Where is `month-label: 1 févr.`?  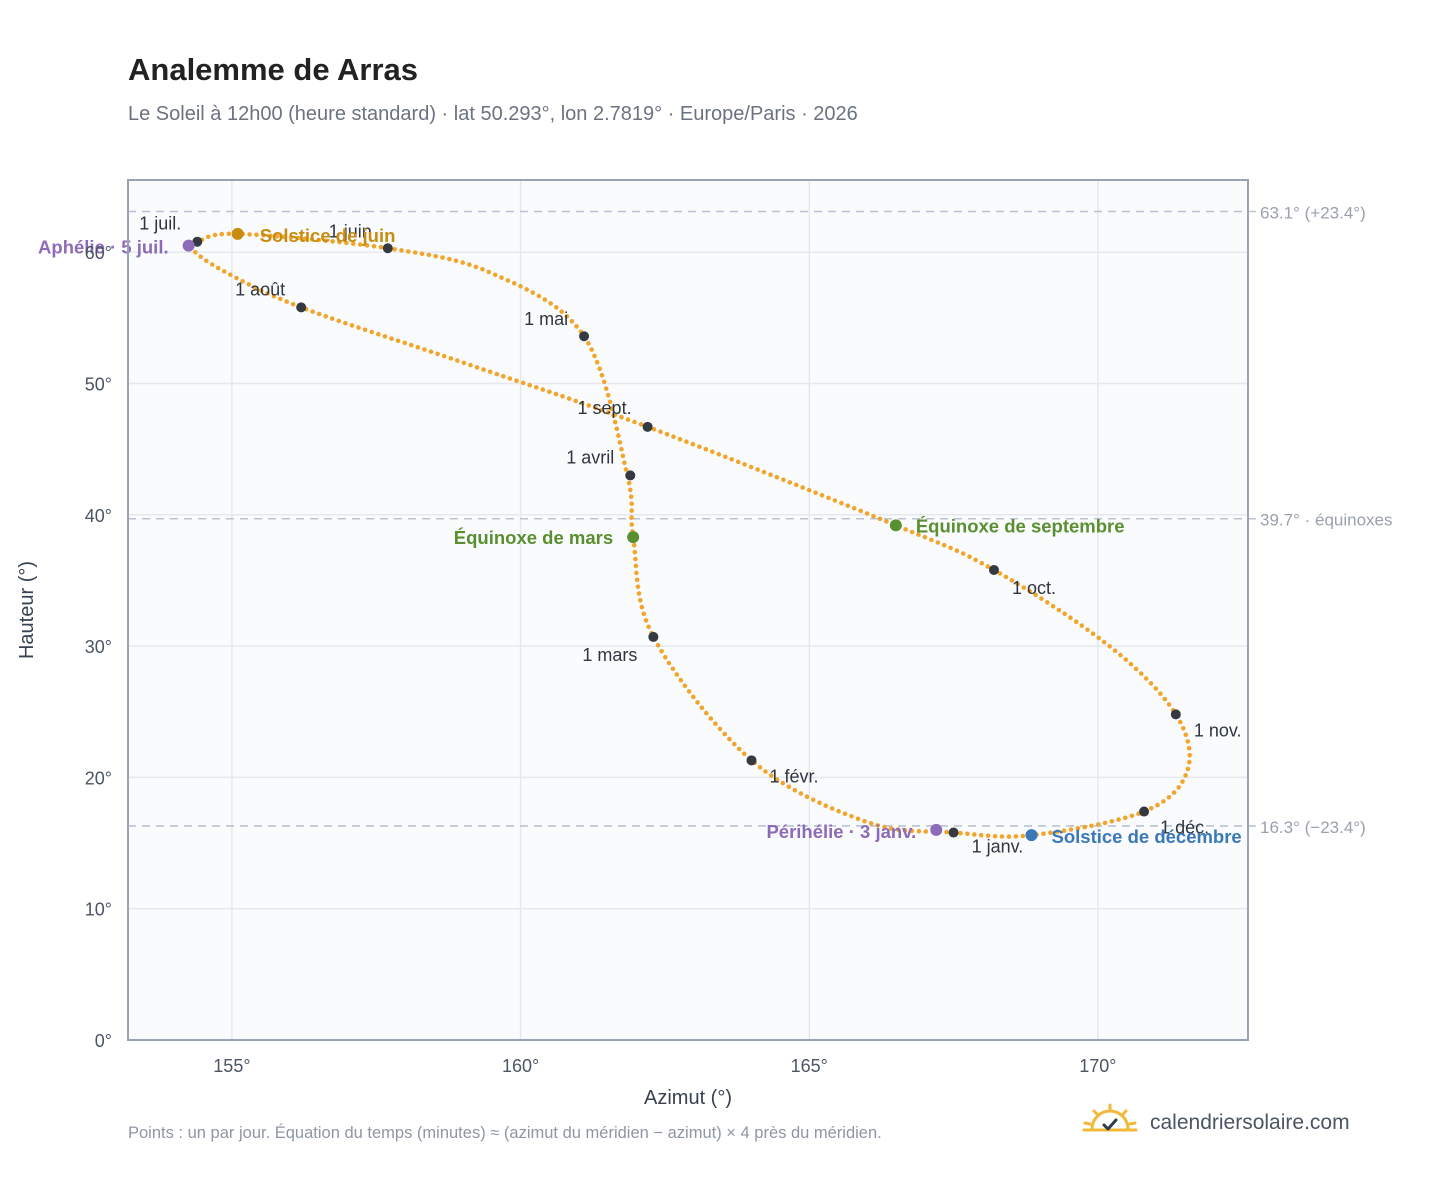
month-label: 1 févr. is located at coordinates (794, 776).